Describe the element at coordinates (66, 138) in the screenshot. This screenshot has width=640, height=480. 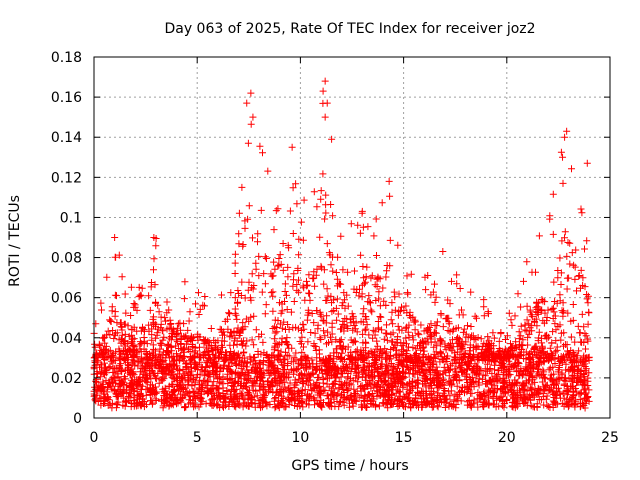
I see `y-tick-label: 0.14` at that location.